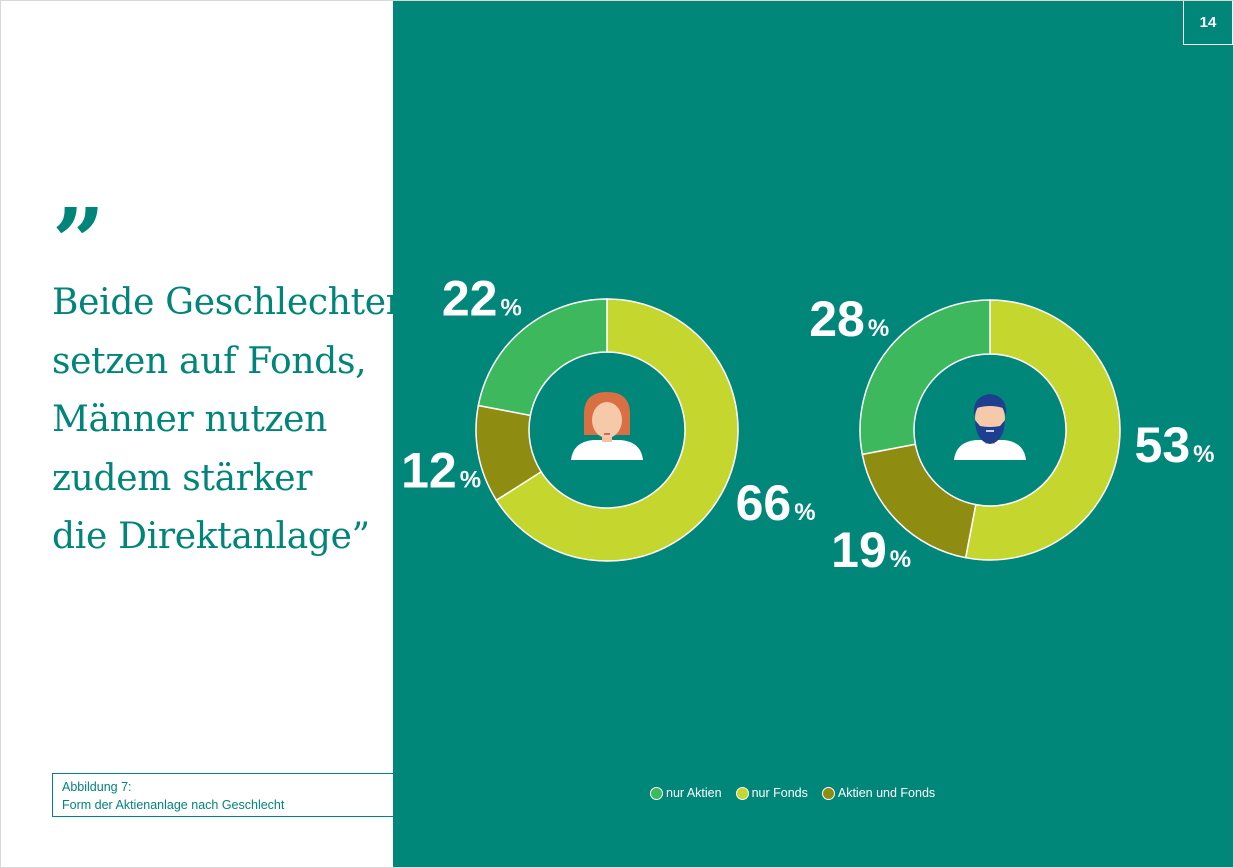  Describe the element at coordinates (211, 536) in the screenshot. I see `headline-line: die Direktanlage”` at that location.